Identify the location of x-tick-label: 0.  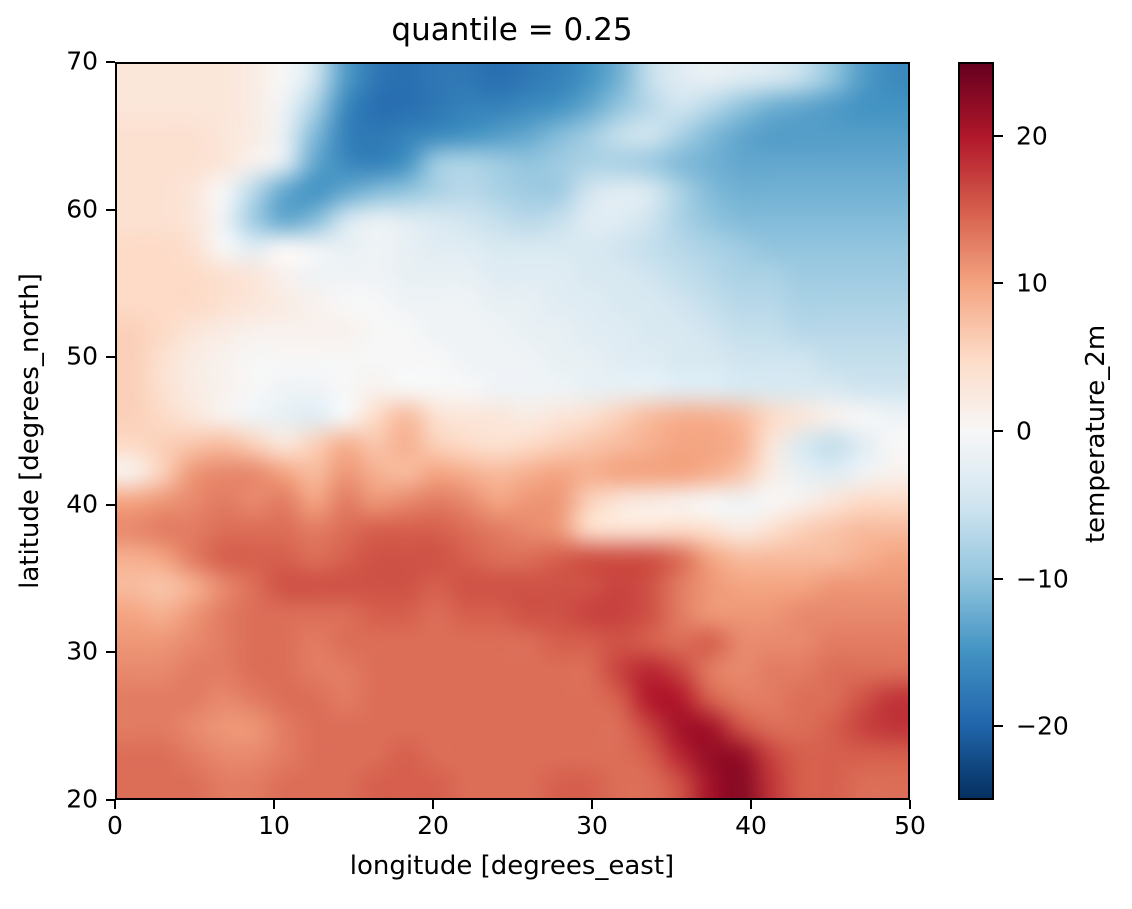
(115, 825).